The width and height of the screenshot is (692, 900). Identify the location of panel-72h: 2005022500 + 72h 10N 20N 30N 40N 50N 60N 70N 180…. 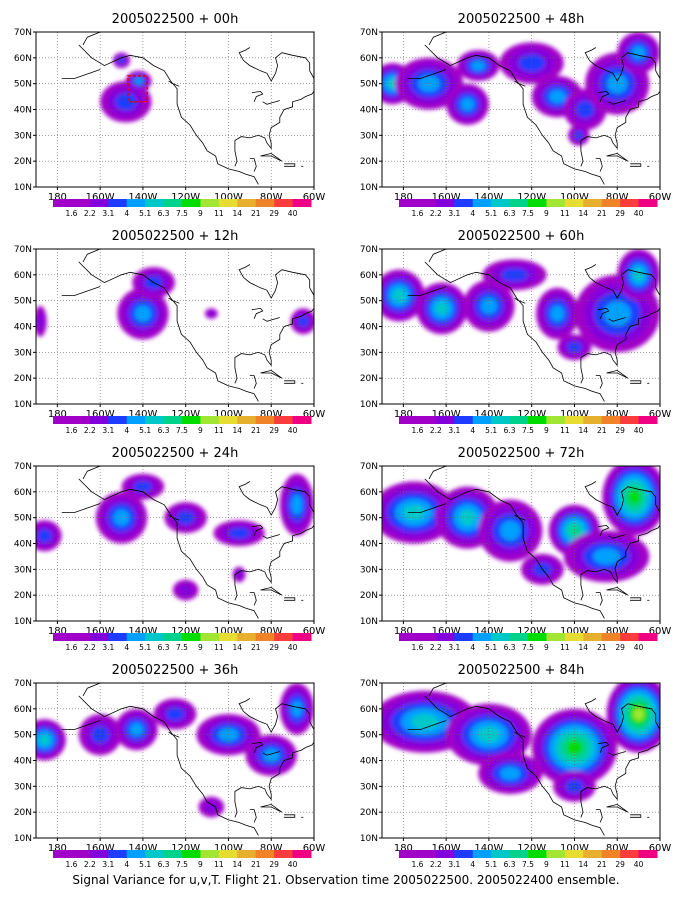
(516, 549).